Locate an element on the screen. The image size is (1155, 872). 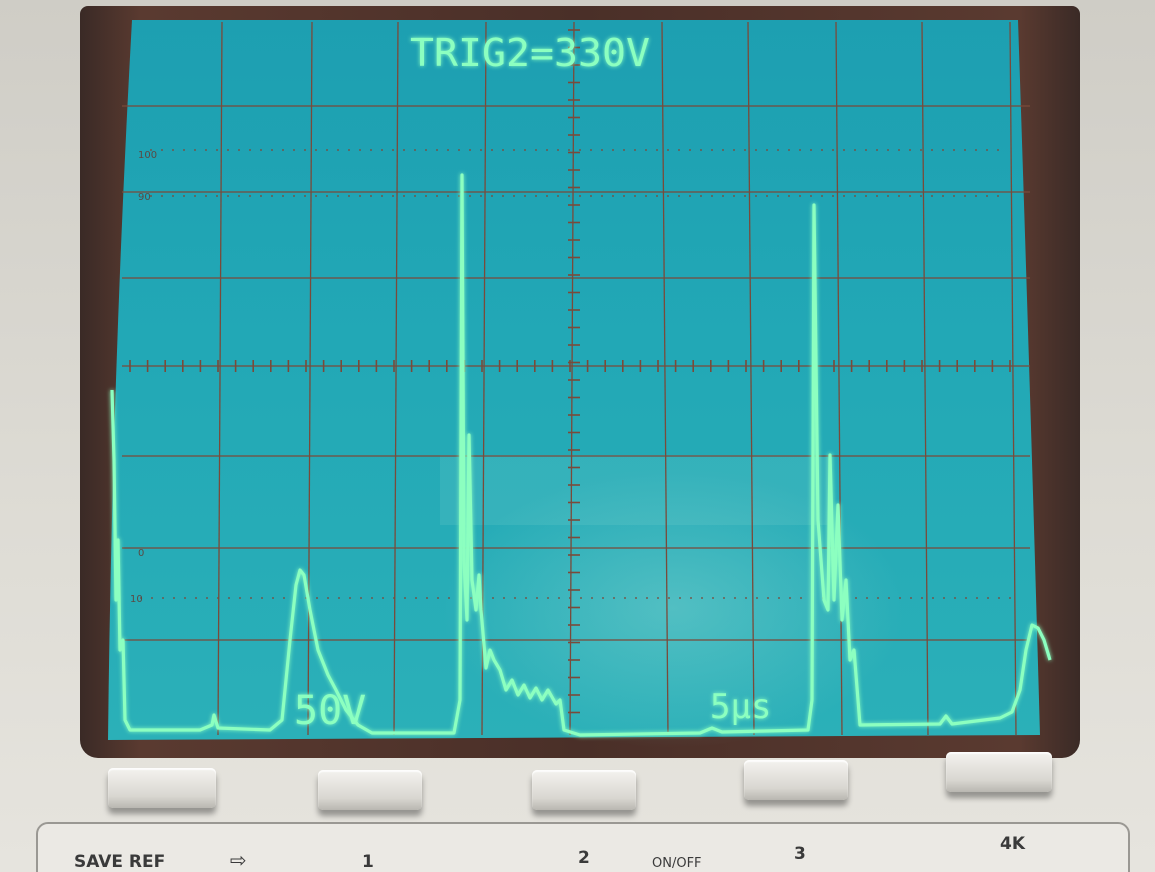
label-on-off: ON/OFF is located at coordinates (677, 863).